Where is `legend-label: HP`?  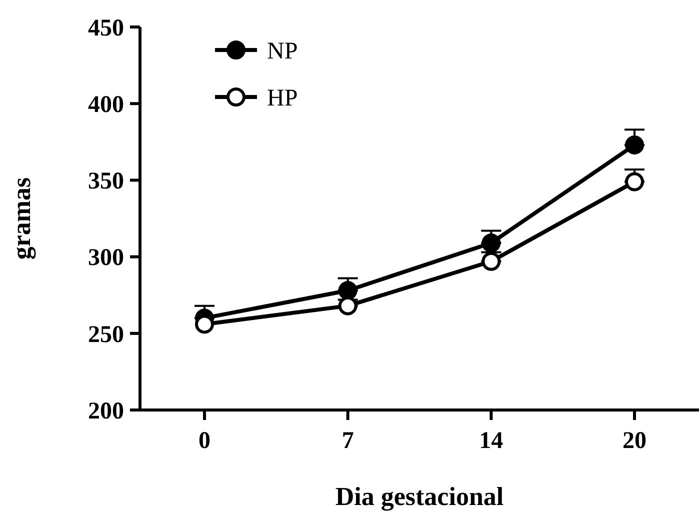 legend-label: HP is located at coordinates (282, 98).